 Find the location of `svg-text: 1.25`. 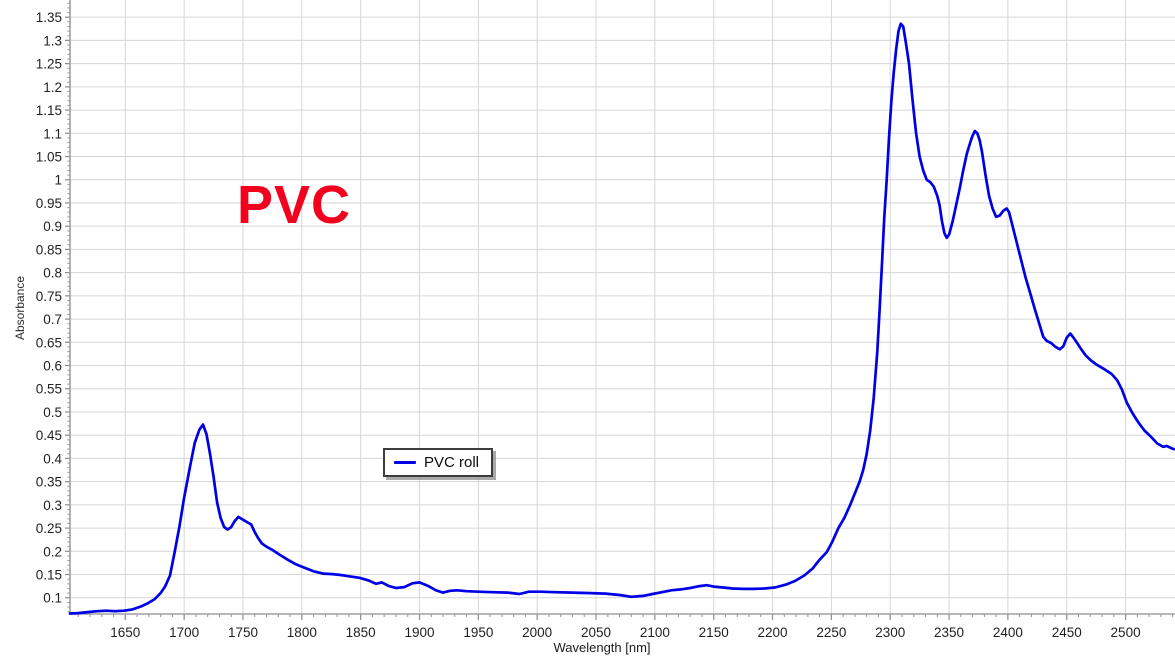

svg-text: 1.25 is located at coordinates (49, 64).